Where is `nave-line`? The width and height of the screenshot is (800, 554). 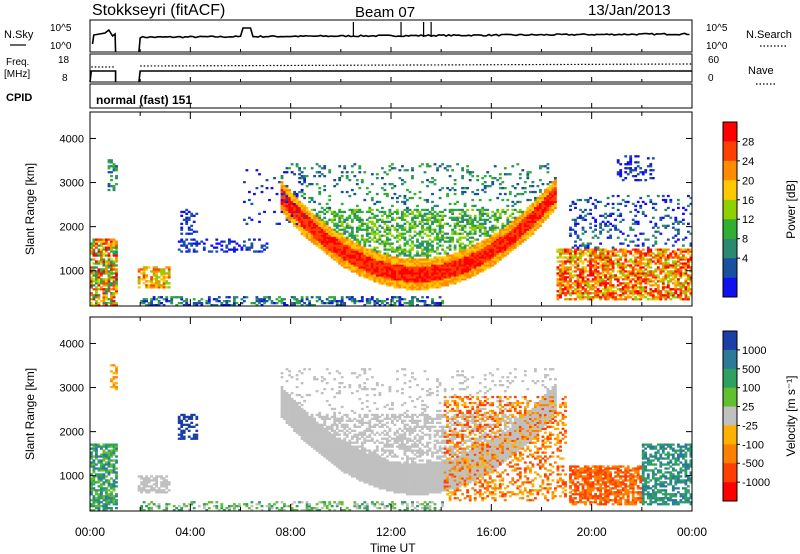 nave-line is located at coordinates (392, 65).